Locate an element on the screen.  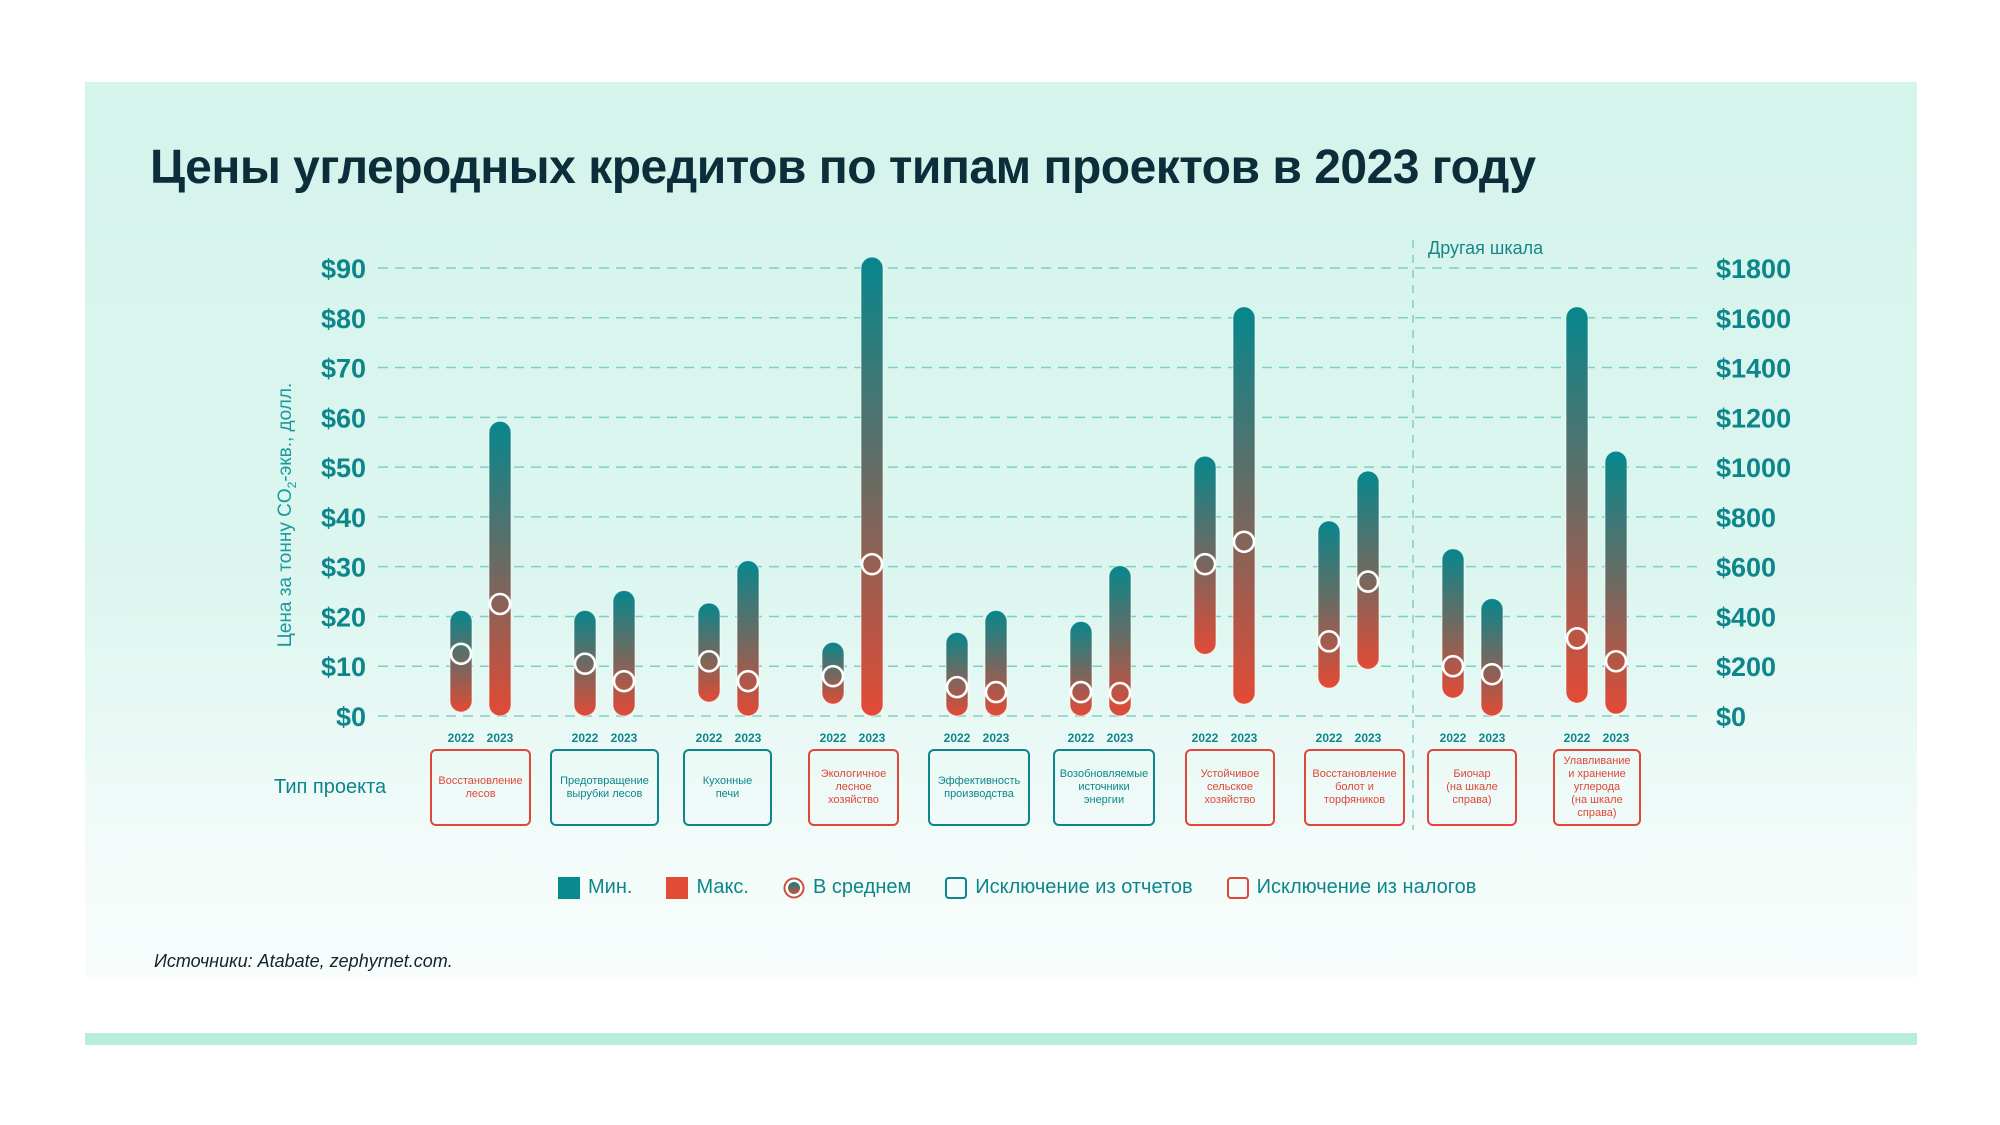
left-tick-label: $90 is located at coordinates (343, 269).